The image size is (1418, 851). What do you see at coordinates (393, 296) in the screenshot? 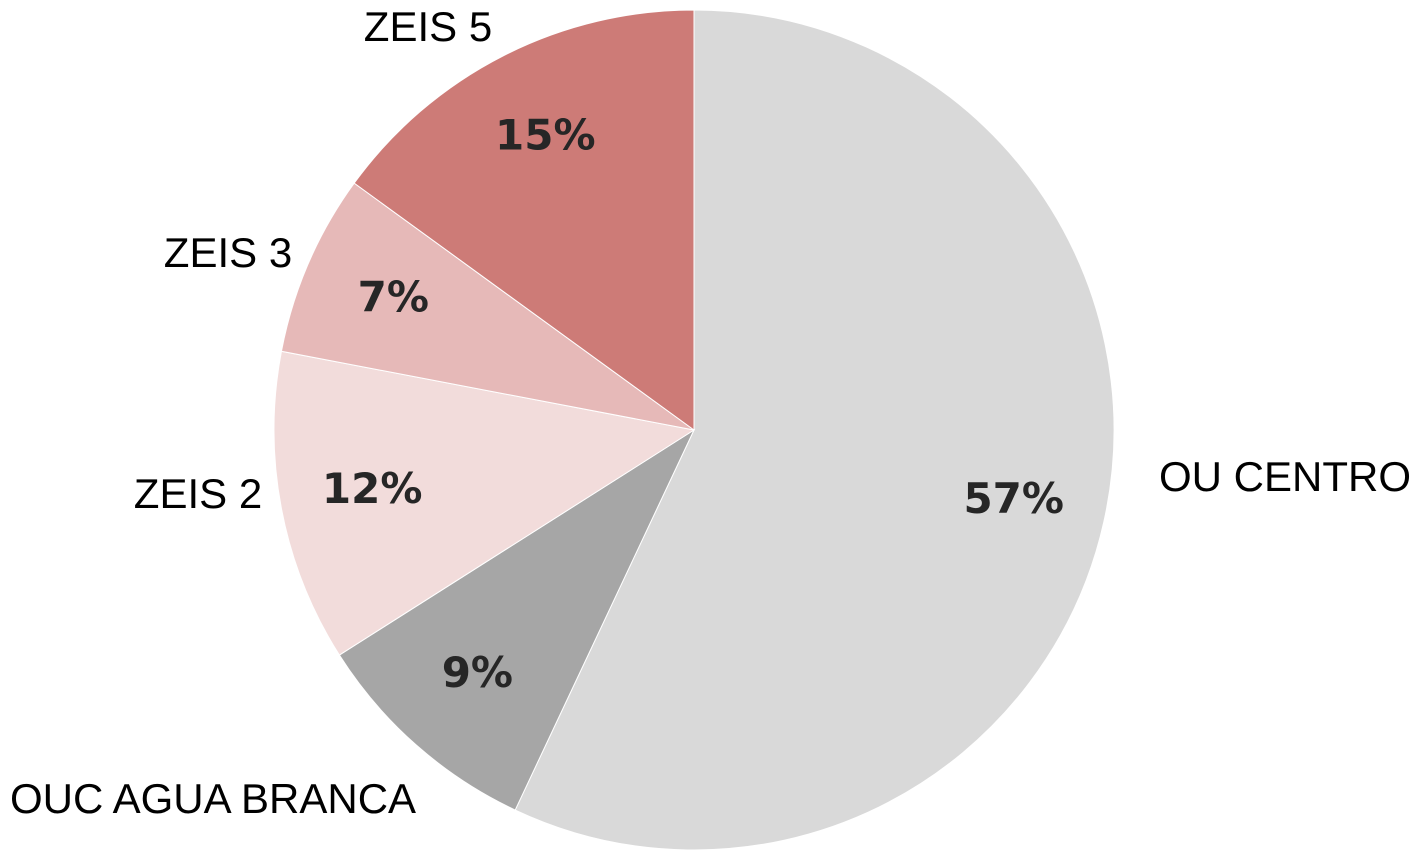
I see `slice-value-label: 7%` at bounding box center [393, 296].